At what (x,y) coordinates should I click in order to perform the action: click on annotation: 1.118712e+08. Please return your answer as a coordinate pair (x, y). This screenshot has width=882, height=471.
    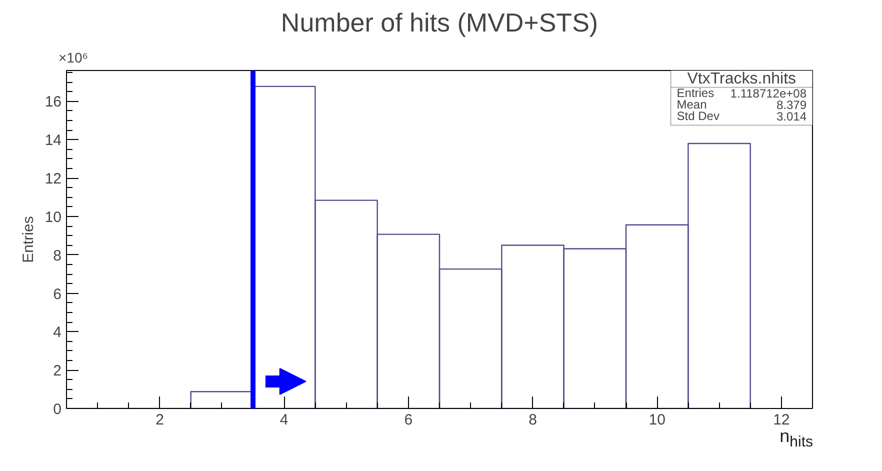
    Looking at the image, I should click on (768, 93).